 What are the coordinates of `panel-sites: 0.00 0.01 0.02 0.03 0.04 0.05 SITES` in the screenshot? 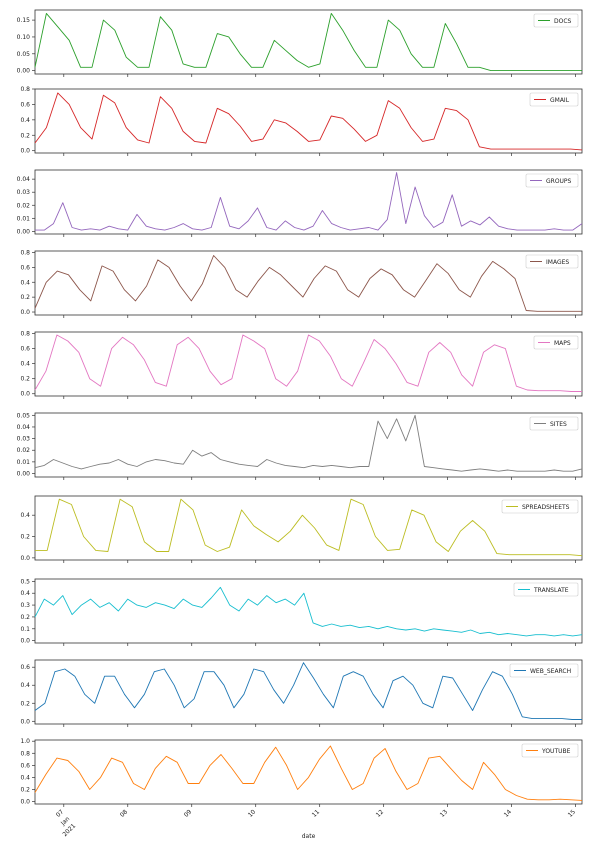 It's located at (300, 446).